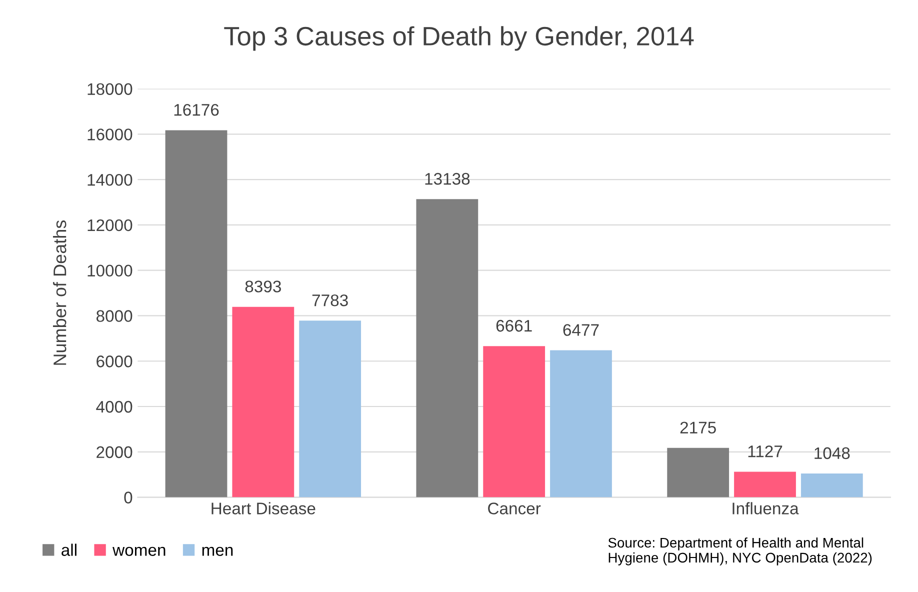  Describe the element at coordinates (110, 225) in the screenshot. I see `y-tick-label: 12000` at that location.